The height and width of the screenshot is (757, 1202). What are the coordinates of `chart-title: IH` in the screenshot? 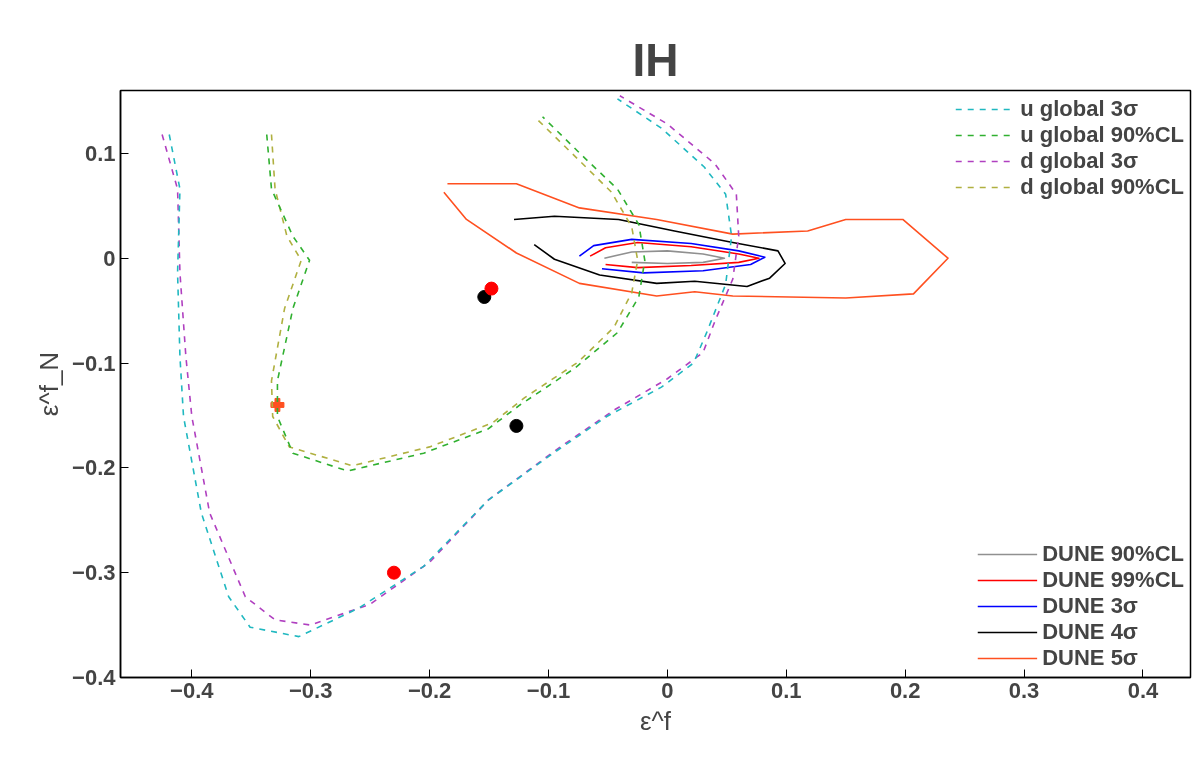 It's located at (655, 59).